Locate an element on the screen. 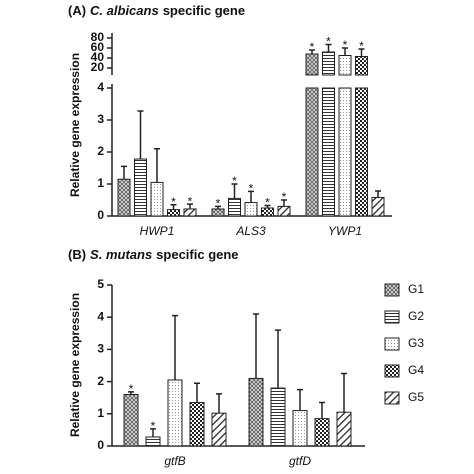 The height and width of the screenshot is (474, 474). y-tick-label: 20 is located at coordinates (98, 67).